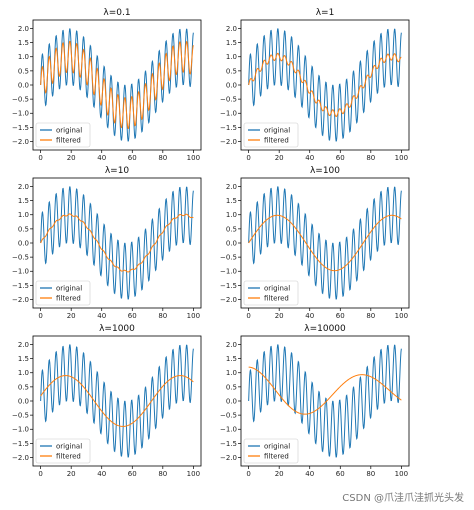 Image resolution: width=474 pixels, height=510 pixels. I want to click on chart-title: λ=10, so click(117, 171).